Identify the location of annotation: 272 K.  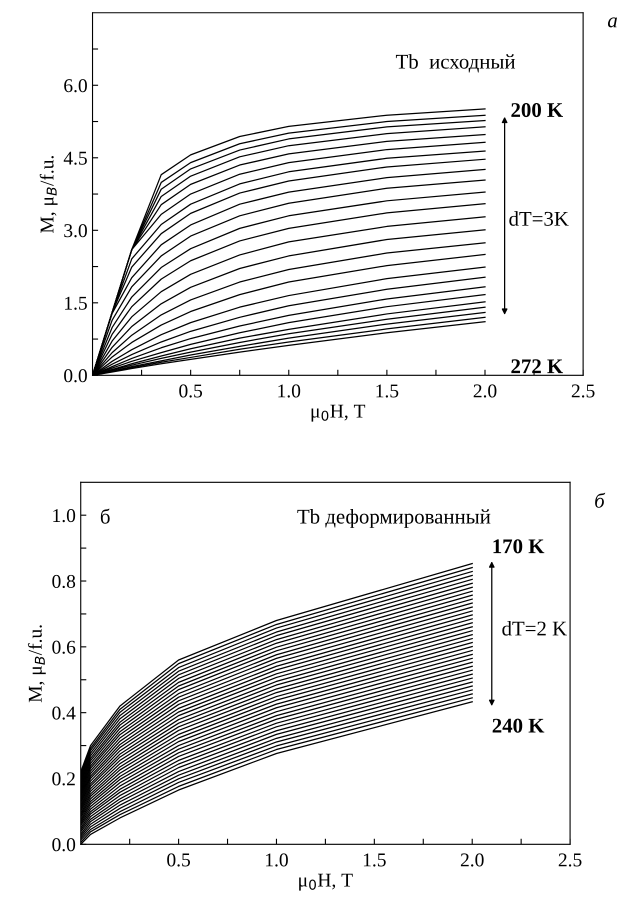
(537, 366).